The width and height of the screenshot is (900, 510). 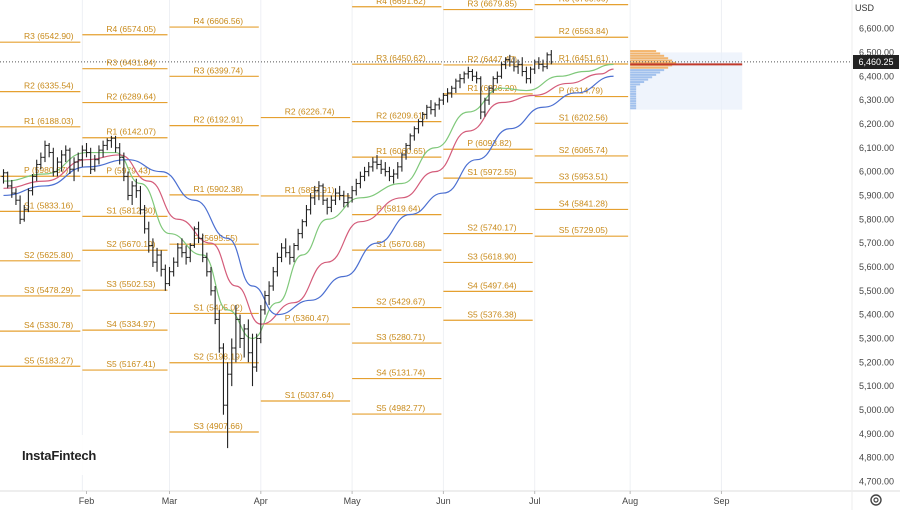 I want to click on pivot-level-label: S2 (5198.19), so click(x=218, y=357).